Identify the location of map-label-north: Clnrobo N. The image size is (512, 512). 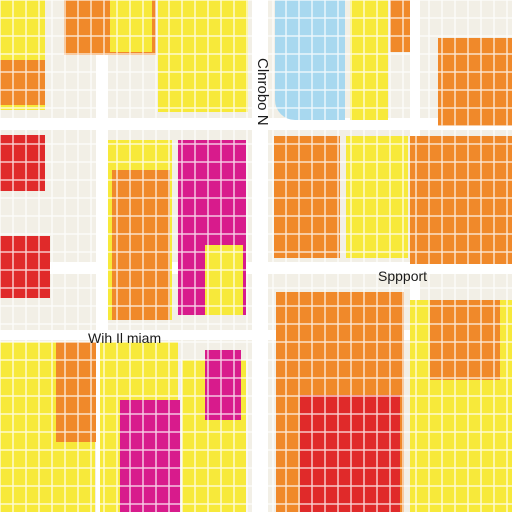
(262, 92).